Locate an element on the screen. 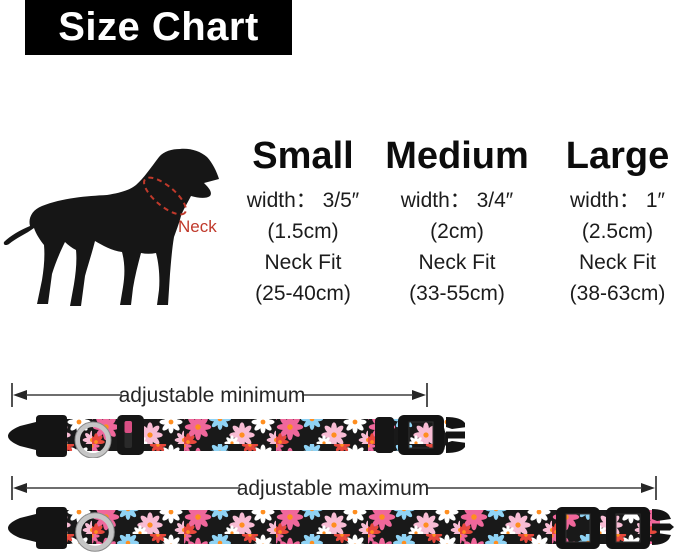  adjustable-minimum-label: adjustable minimum is located at coordinates (212, 395).